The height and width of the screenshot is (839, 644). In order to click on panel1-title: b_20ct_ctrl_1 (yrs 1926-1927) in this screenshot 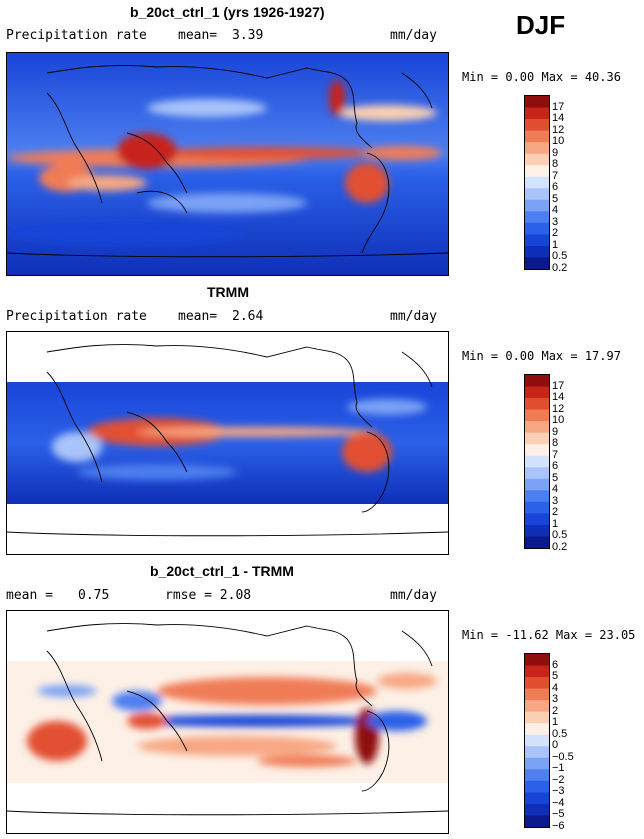, I will do `click(227, 12)`.